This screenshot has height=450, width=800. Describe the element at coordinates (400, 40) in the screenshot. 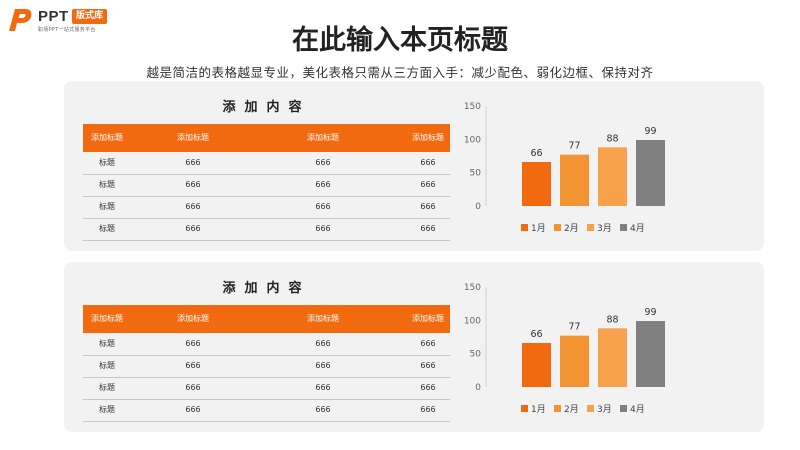

I see `page-title: 在此输入本页标题` at that location.